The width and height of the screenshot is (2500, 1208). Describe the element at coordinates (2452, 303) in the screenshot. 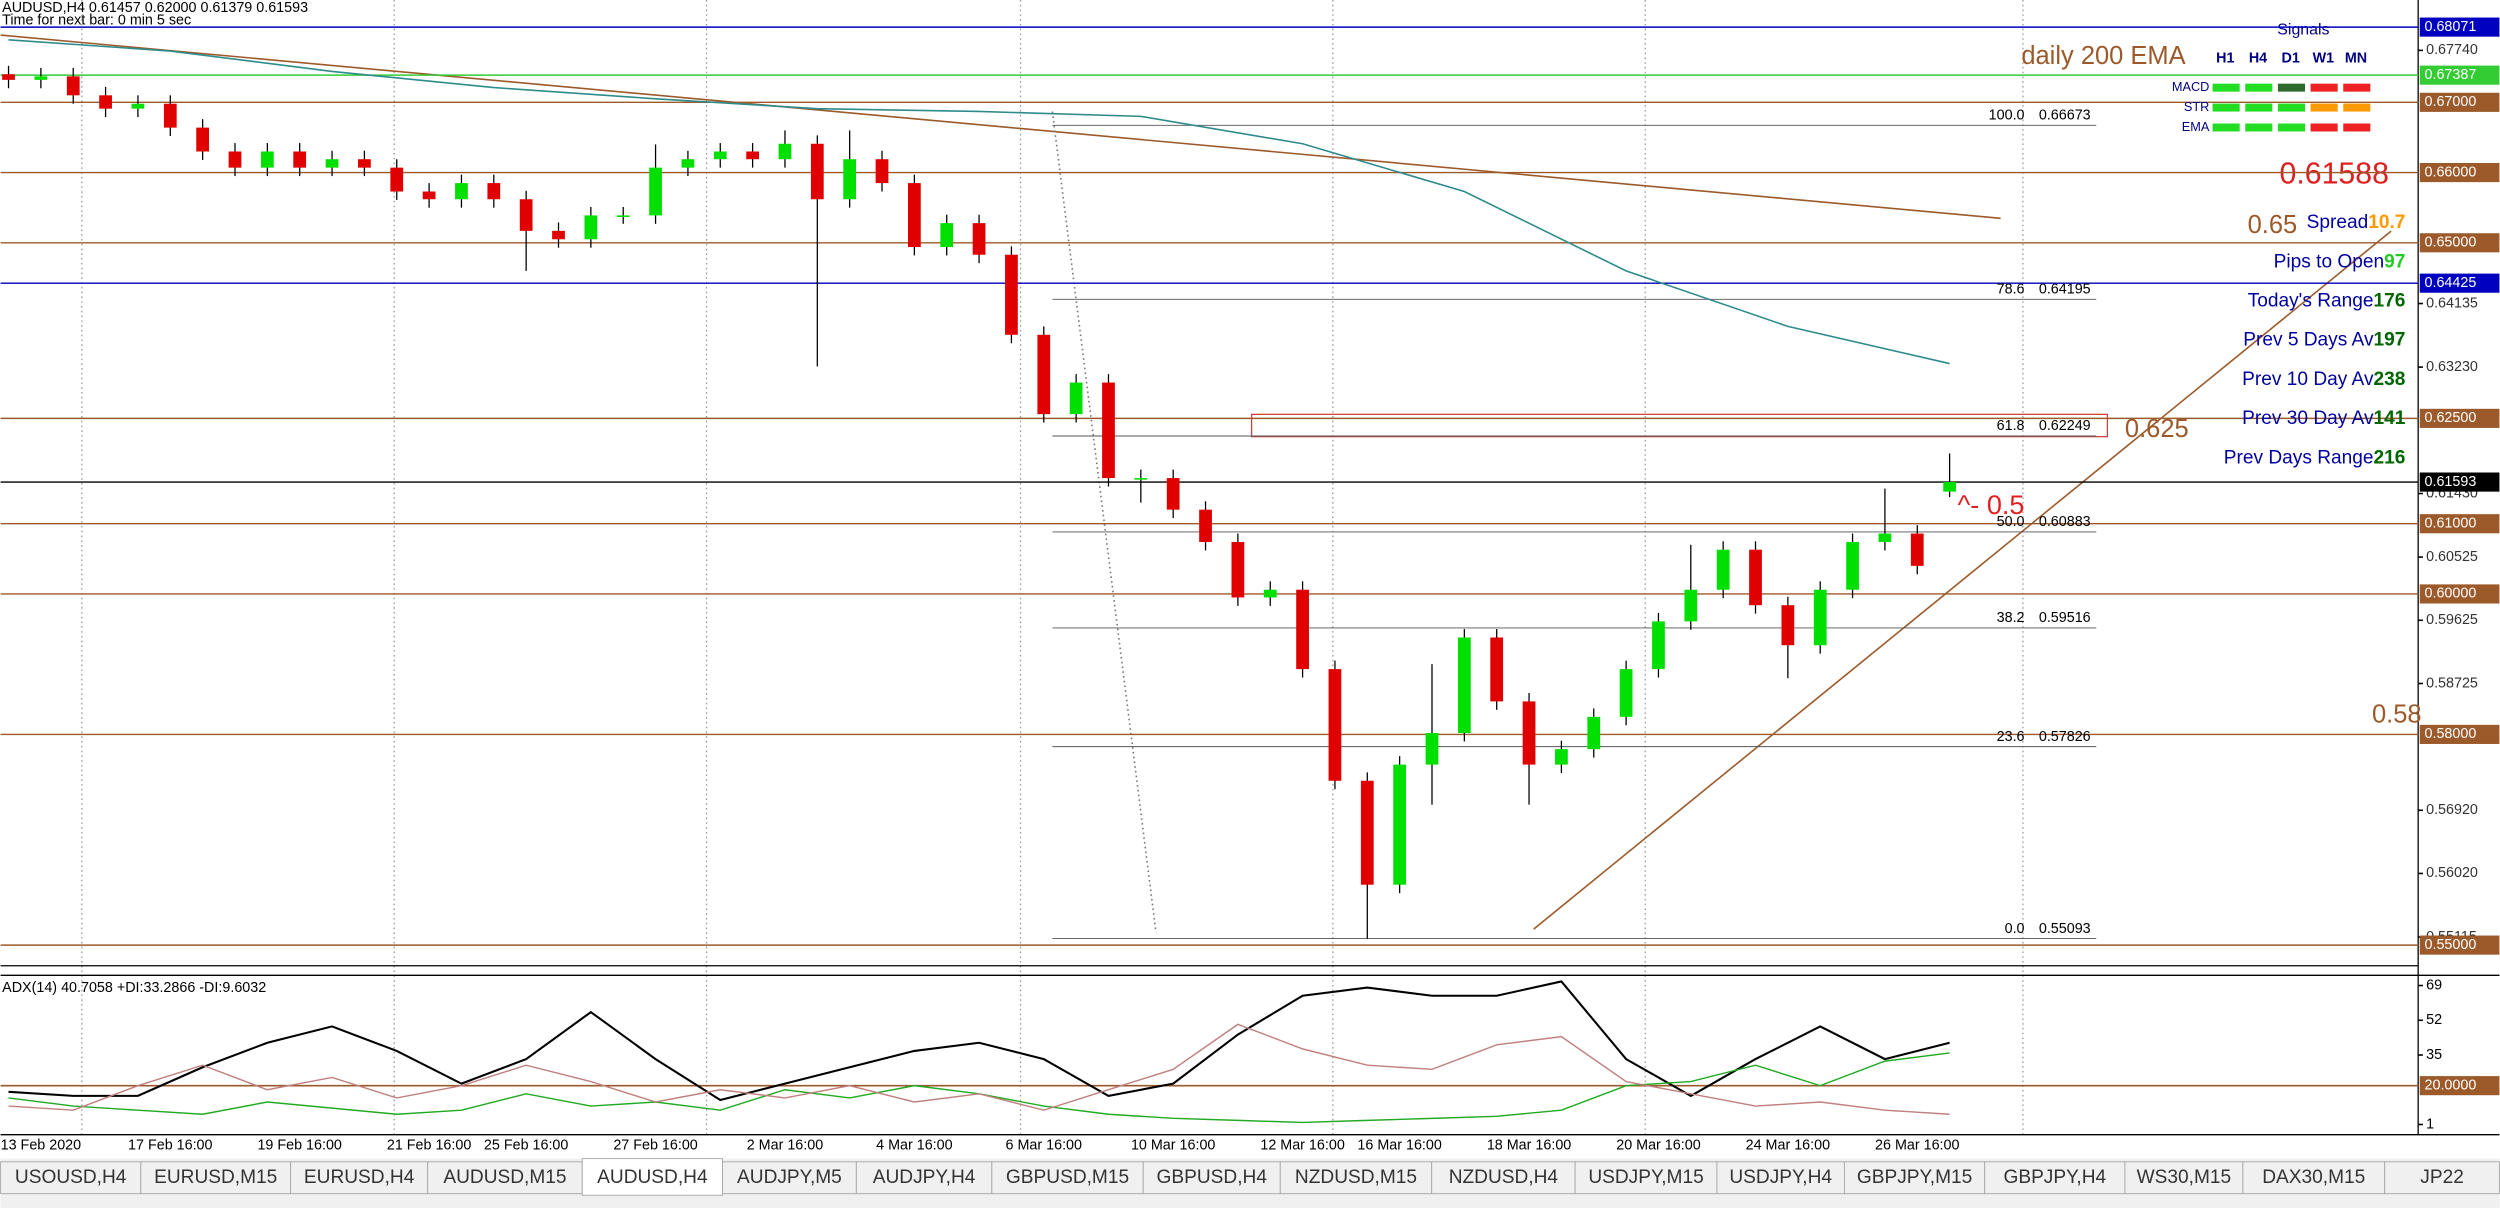

I see `y-tick-label: 0.64135` at that location.